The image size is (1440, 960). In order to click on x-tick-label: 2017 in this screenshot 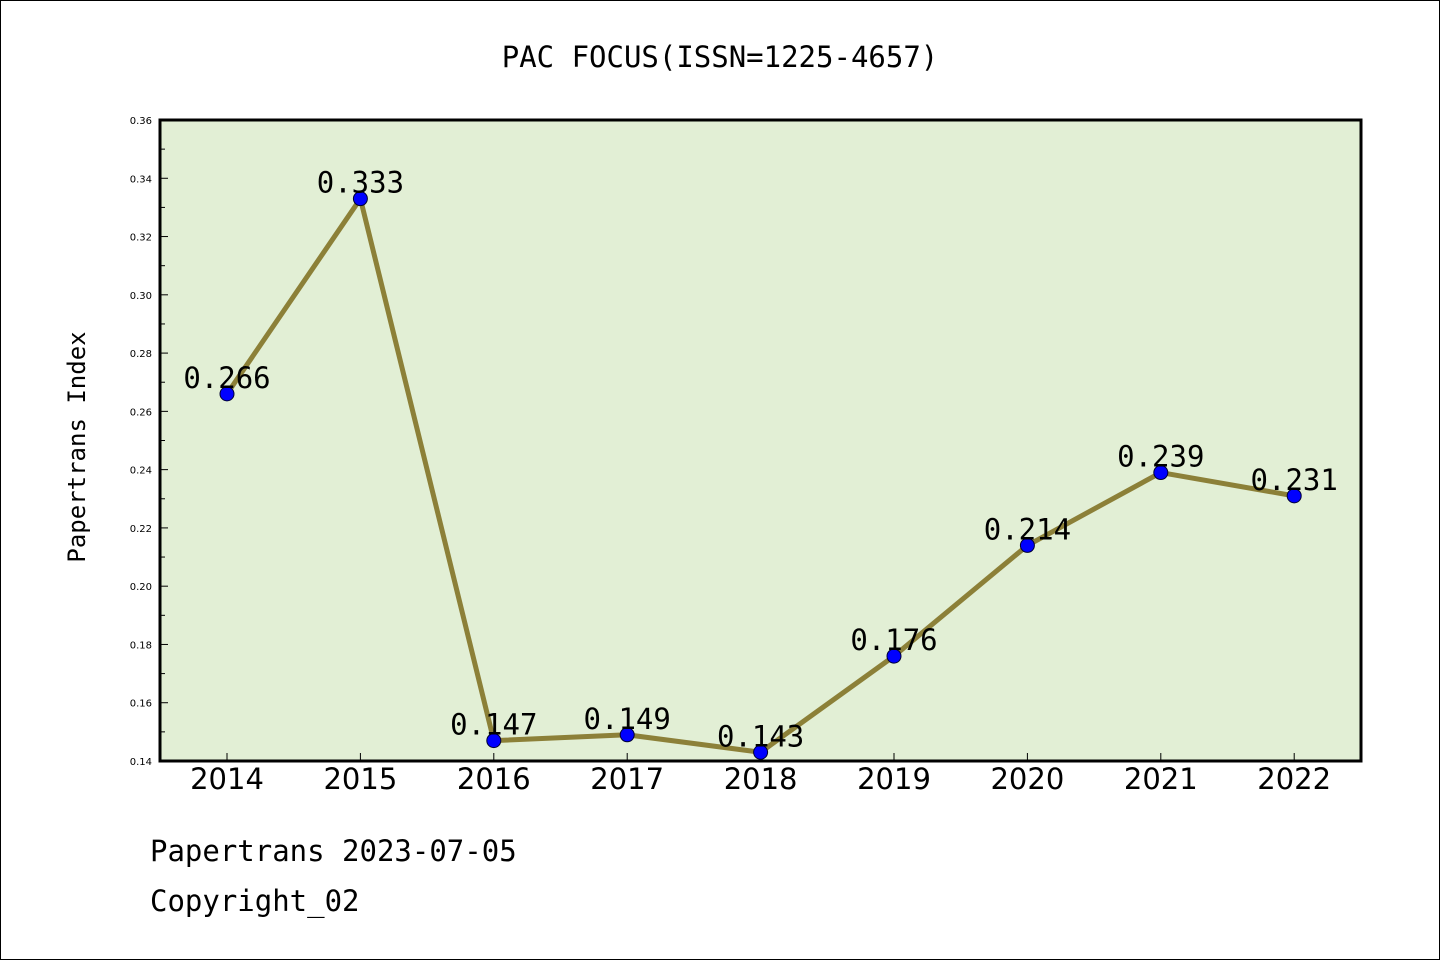, I will do `click(627, 779)`.